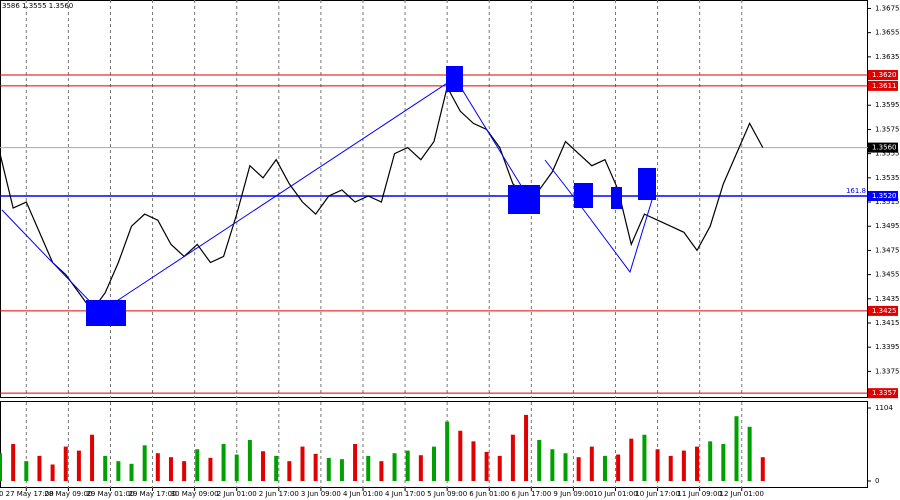 This screenshot has width=900, height=500. I want to click on y-tick-label: 1.3375, so click(887, 371).